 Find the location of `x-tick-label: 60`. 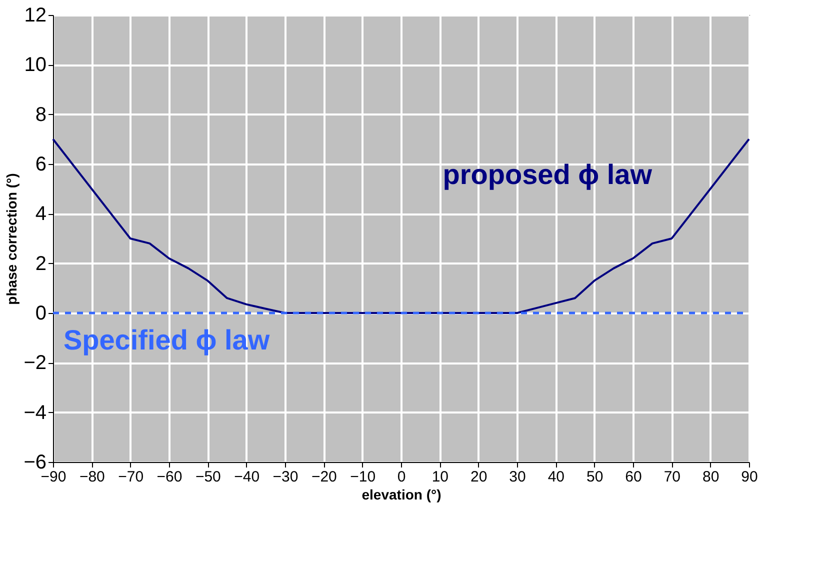

x-tick-label: 60 is located at coordinates (633, 477).